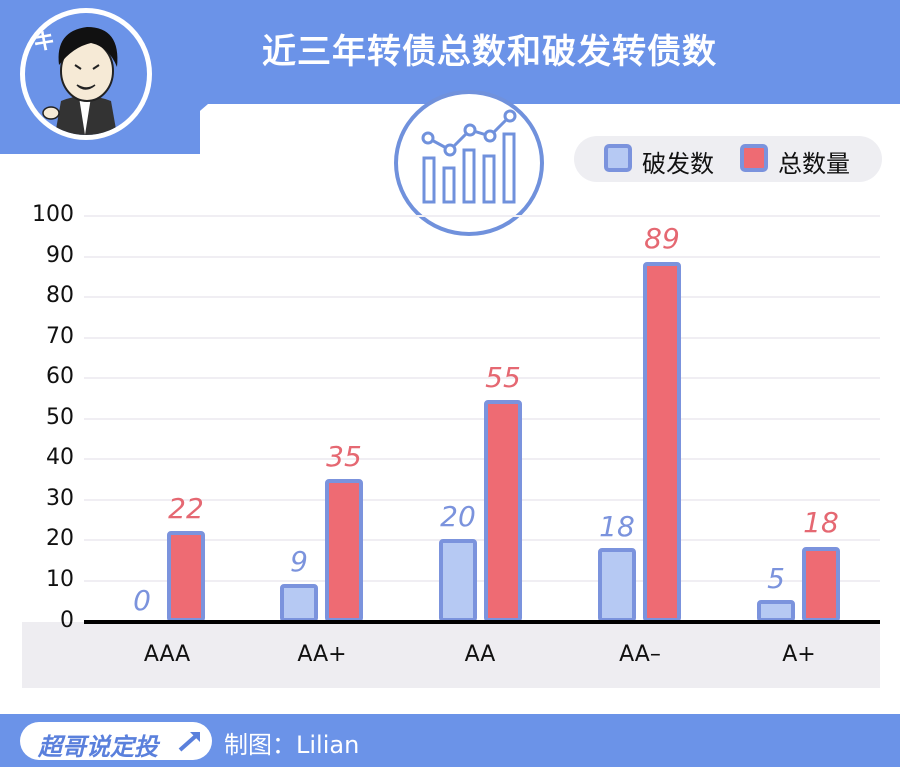 The width and height of the screenshot is (900, 767). Describe the element at coordinates (60, 457) in the screenshot. I see `y-tick: 40` at that location.